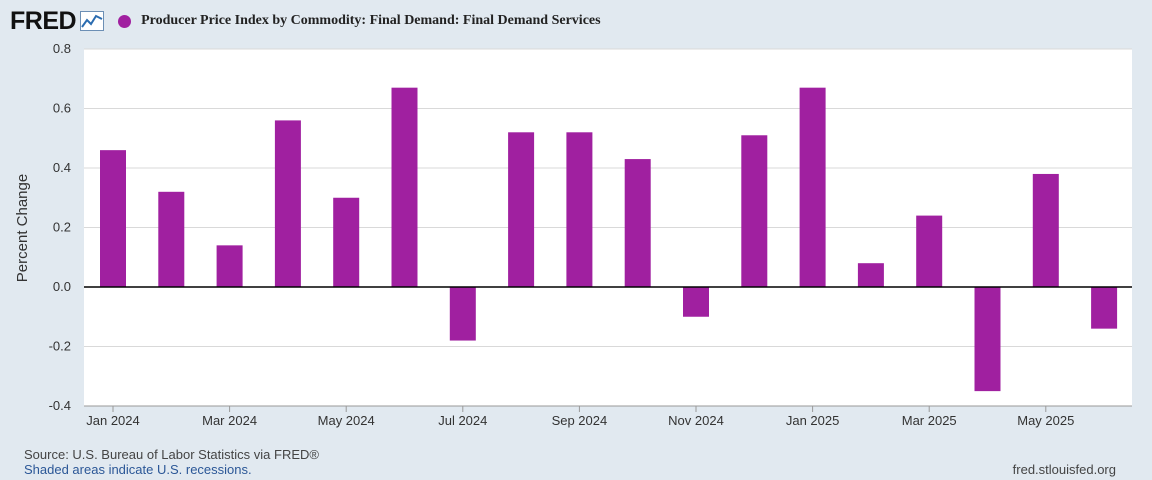 The height and width of the screenshot is (480, 1152). What do you see at coordinates (580, 420) in the screenshot?
I see `x-tick-label: Sep 2024` at bounding box center [580, 420].